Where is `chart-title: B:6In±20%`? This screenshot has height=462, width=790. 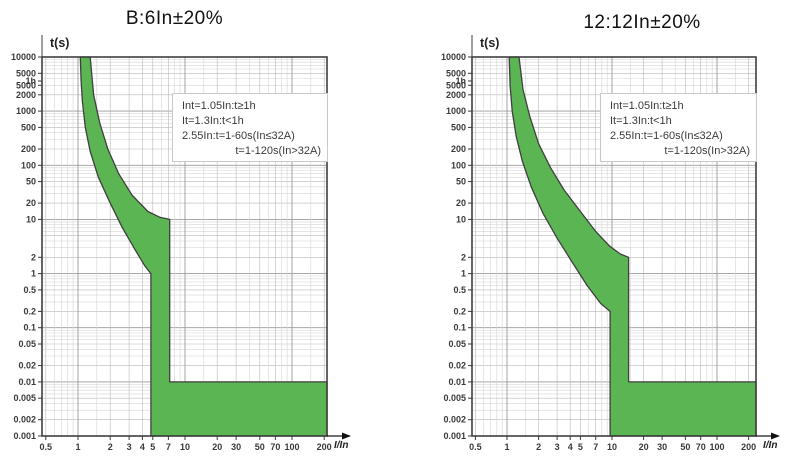 chart-title: B:6In±20% is located at coordinates (174, 18).